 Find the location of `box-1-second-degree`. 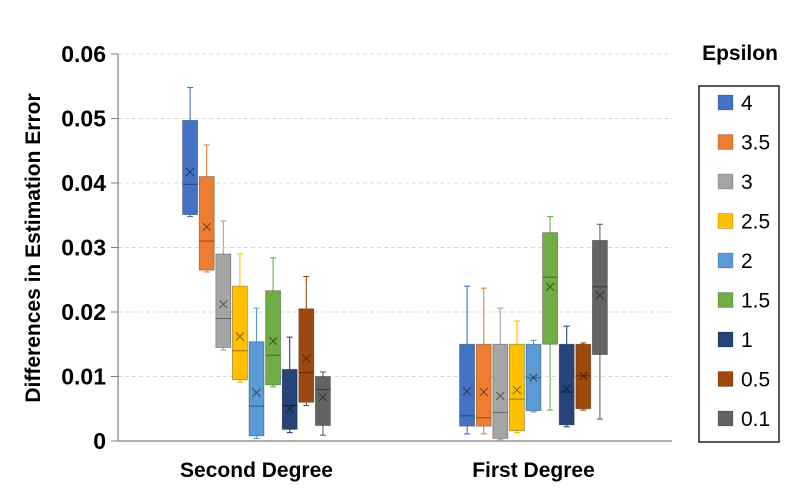

box-1-second-degree is located at coordinates (289, 385).